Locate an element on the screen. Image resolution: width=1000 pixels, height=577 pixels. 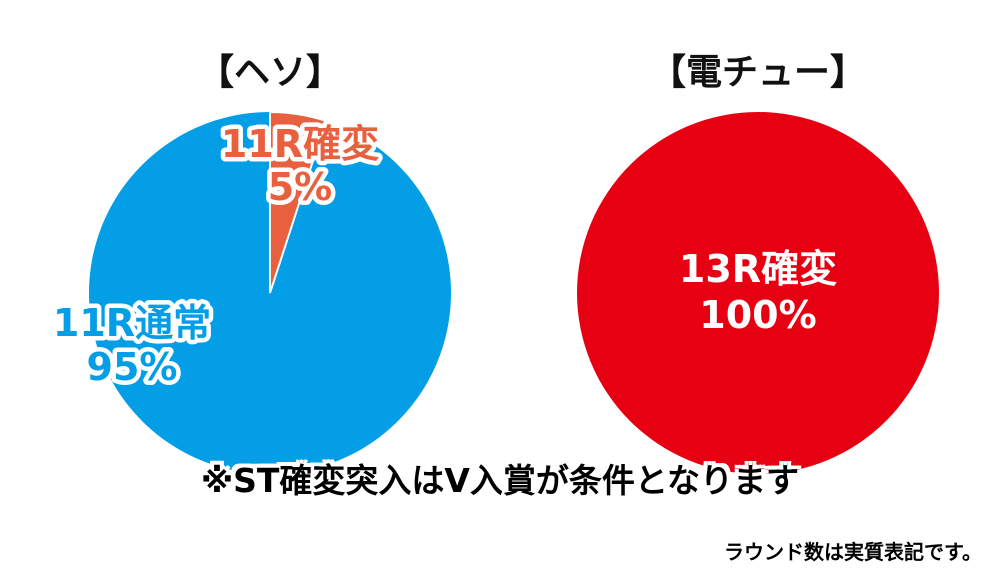
slice-percent-denchu-kakuhen: 100% is located at coordinates (757, 315).